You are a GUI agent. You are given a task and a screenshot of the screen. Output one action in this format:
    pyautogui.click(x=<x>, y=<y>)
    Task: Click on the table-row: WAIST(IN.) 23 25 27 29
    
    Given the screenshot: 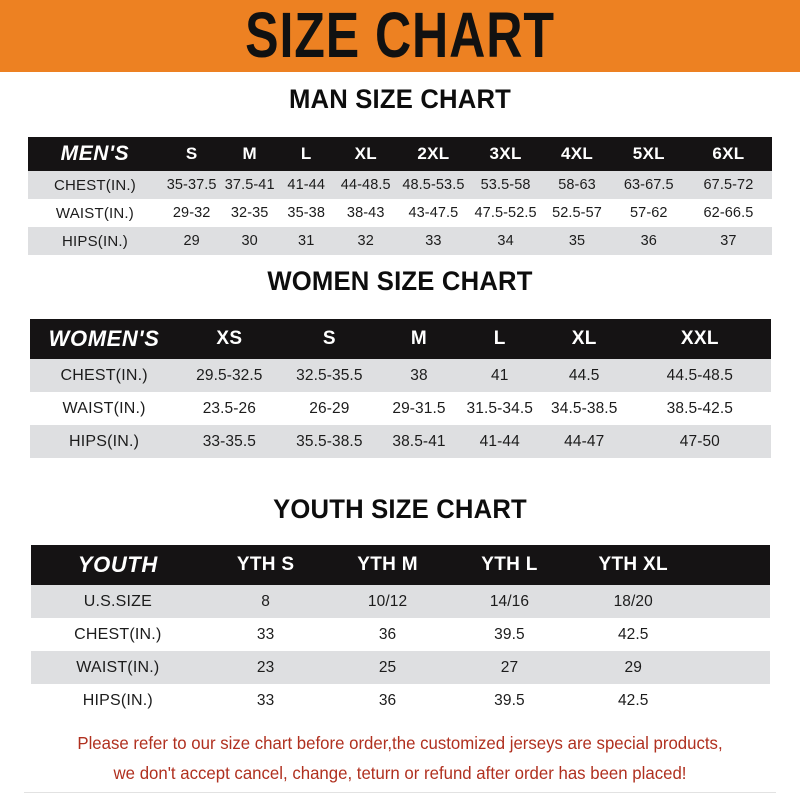 What is the action you would take?
    pyautogui.click(x=400, y=667)
    